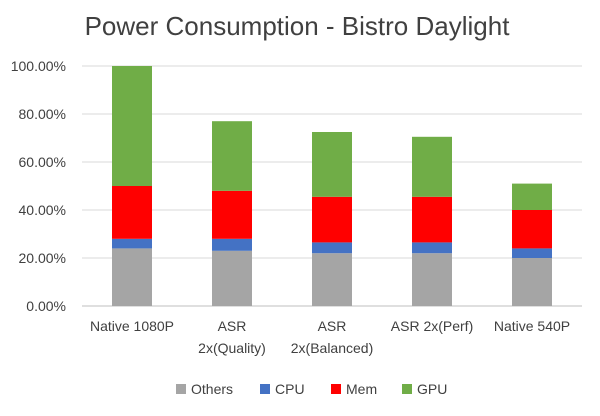 This screenshot has height=416, width=600. Describe the element at coordinates (181, 389) in the screenshot. I see `legend-swatch-others` at that location.